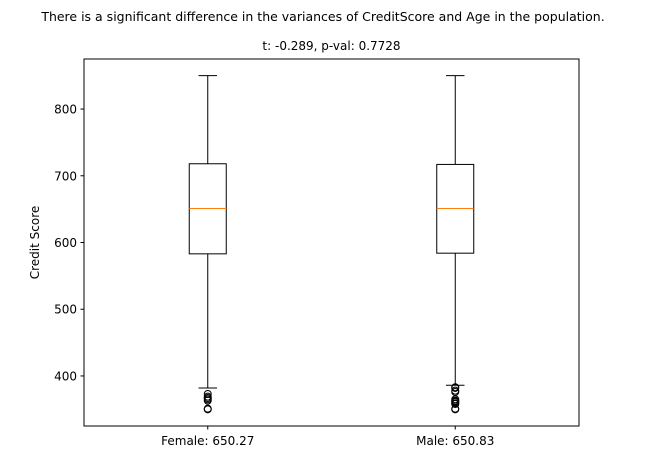 The height and width of the screenshot is (461, 646). What do you see at coordinates (455, 441) in the screenshot?
I see `x-tick-label: Male: 650.83` at bounding box center [455, 441].